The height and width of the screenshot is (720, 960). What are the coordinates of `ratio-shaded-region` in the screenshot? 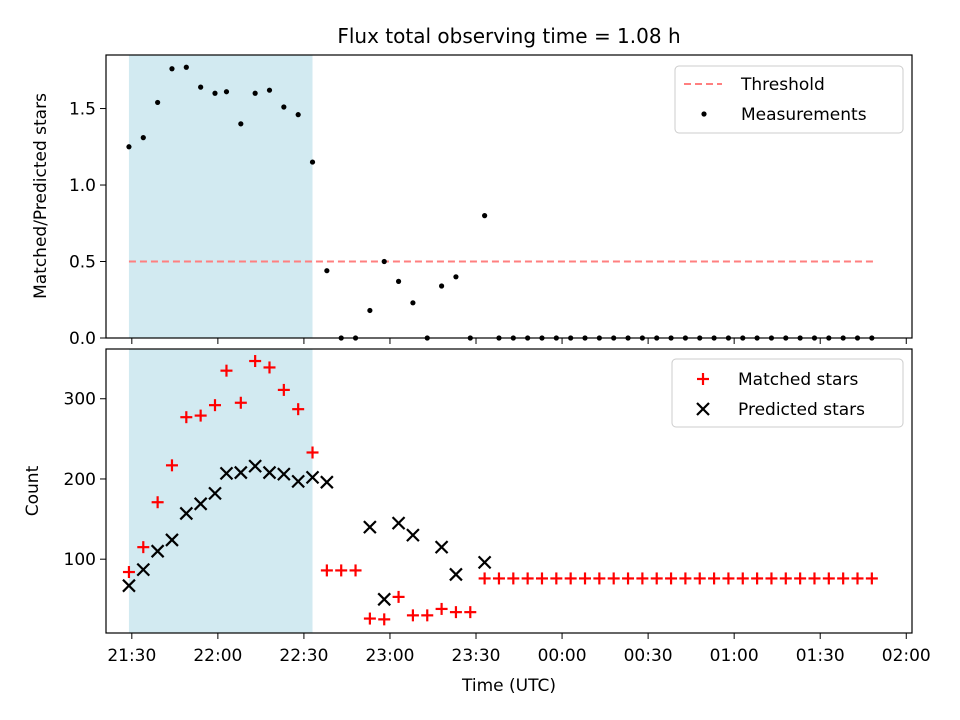 It's located at (220, 196).